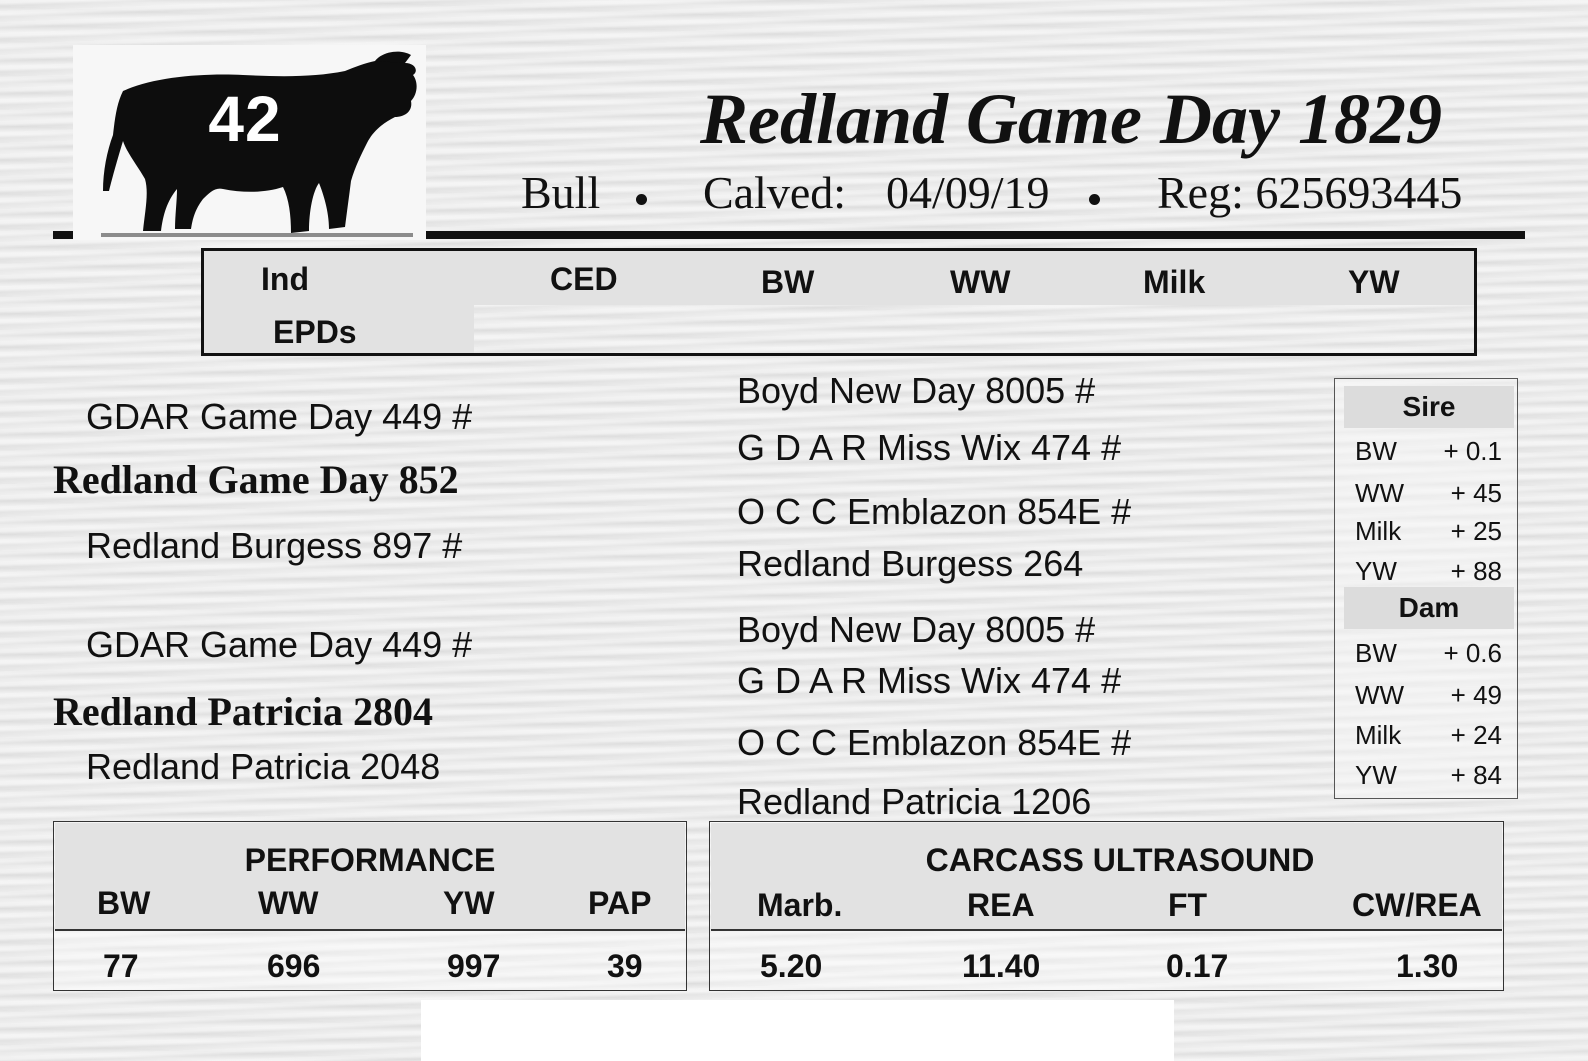 The width and height of the screenshot is (1588, 1061). I want to click on dam-epd-title: Dam, so click(1429, 608).